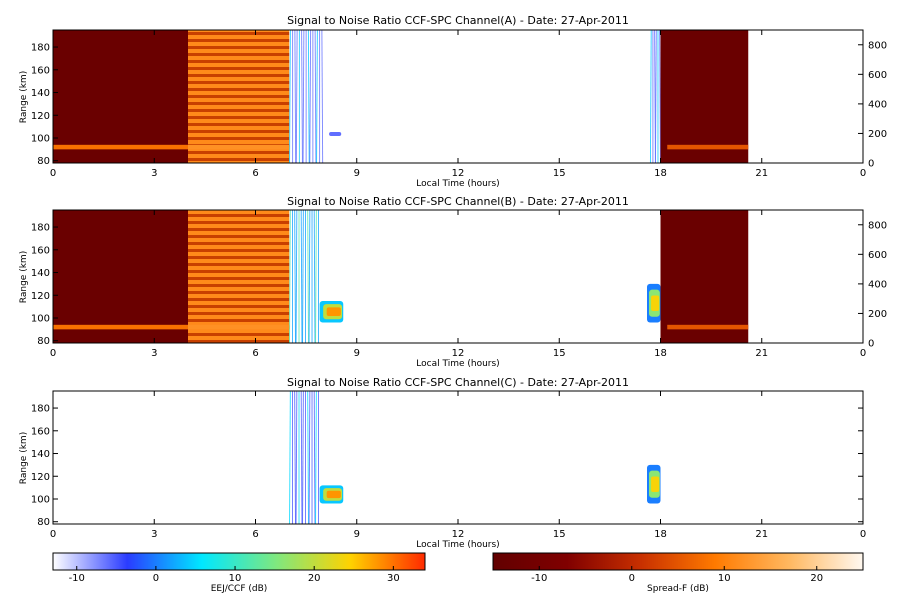 This screenshot has width=900, height=600. What do you see at coordinates (877, 225) in the screenshot?
I see `right-tick-label: 800` at bounding box center [877, 225].